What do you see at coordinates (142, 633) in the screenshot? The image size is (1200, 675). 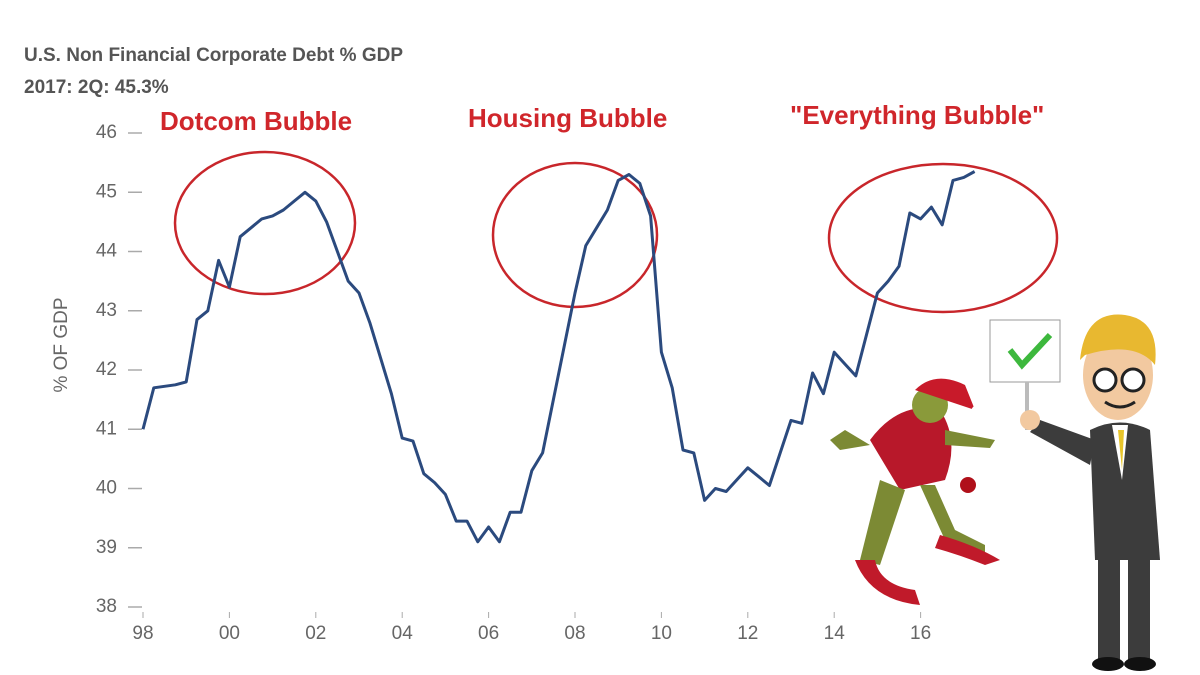 I see `x-tick-label: 98` at bounding box center [142, 633].